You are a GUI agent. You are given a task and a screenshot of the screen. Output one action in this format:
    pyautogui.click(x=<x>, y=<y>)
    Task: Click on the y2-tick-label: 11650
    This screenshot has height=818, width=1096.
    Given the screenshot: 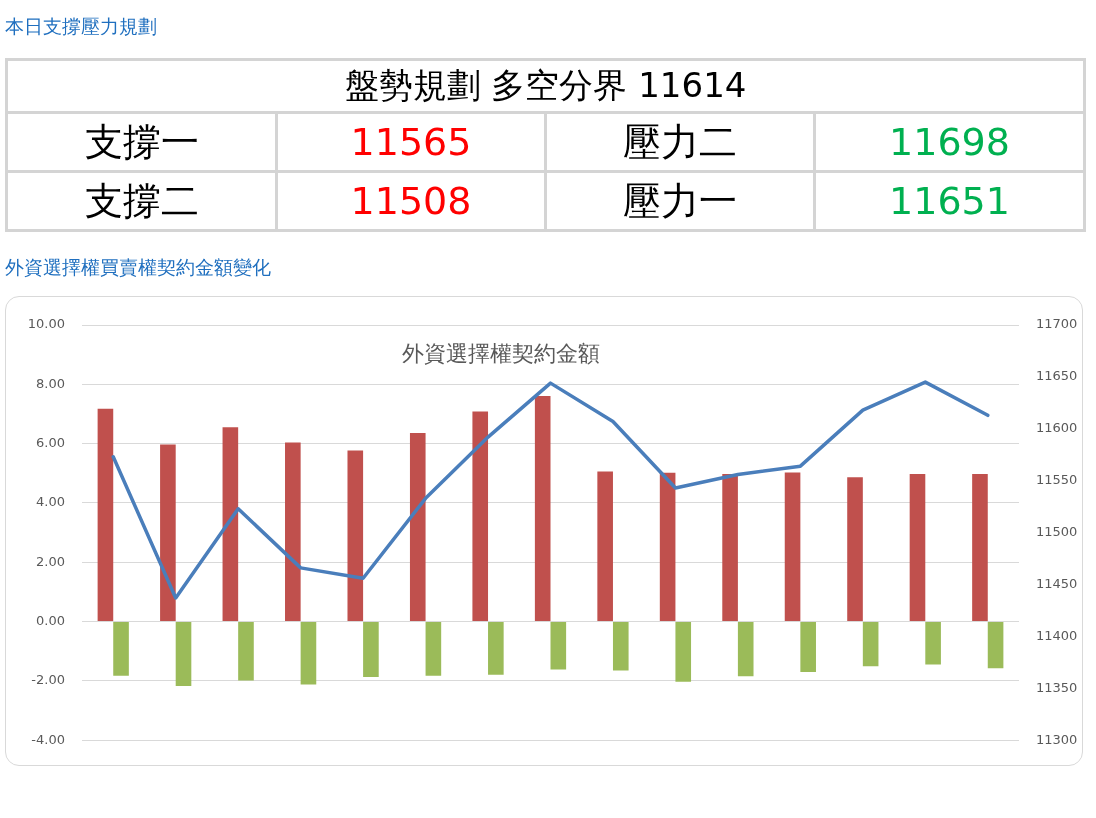 What is the action you would take?
    pyautogui.click(x=1057, y=376)
    